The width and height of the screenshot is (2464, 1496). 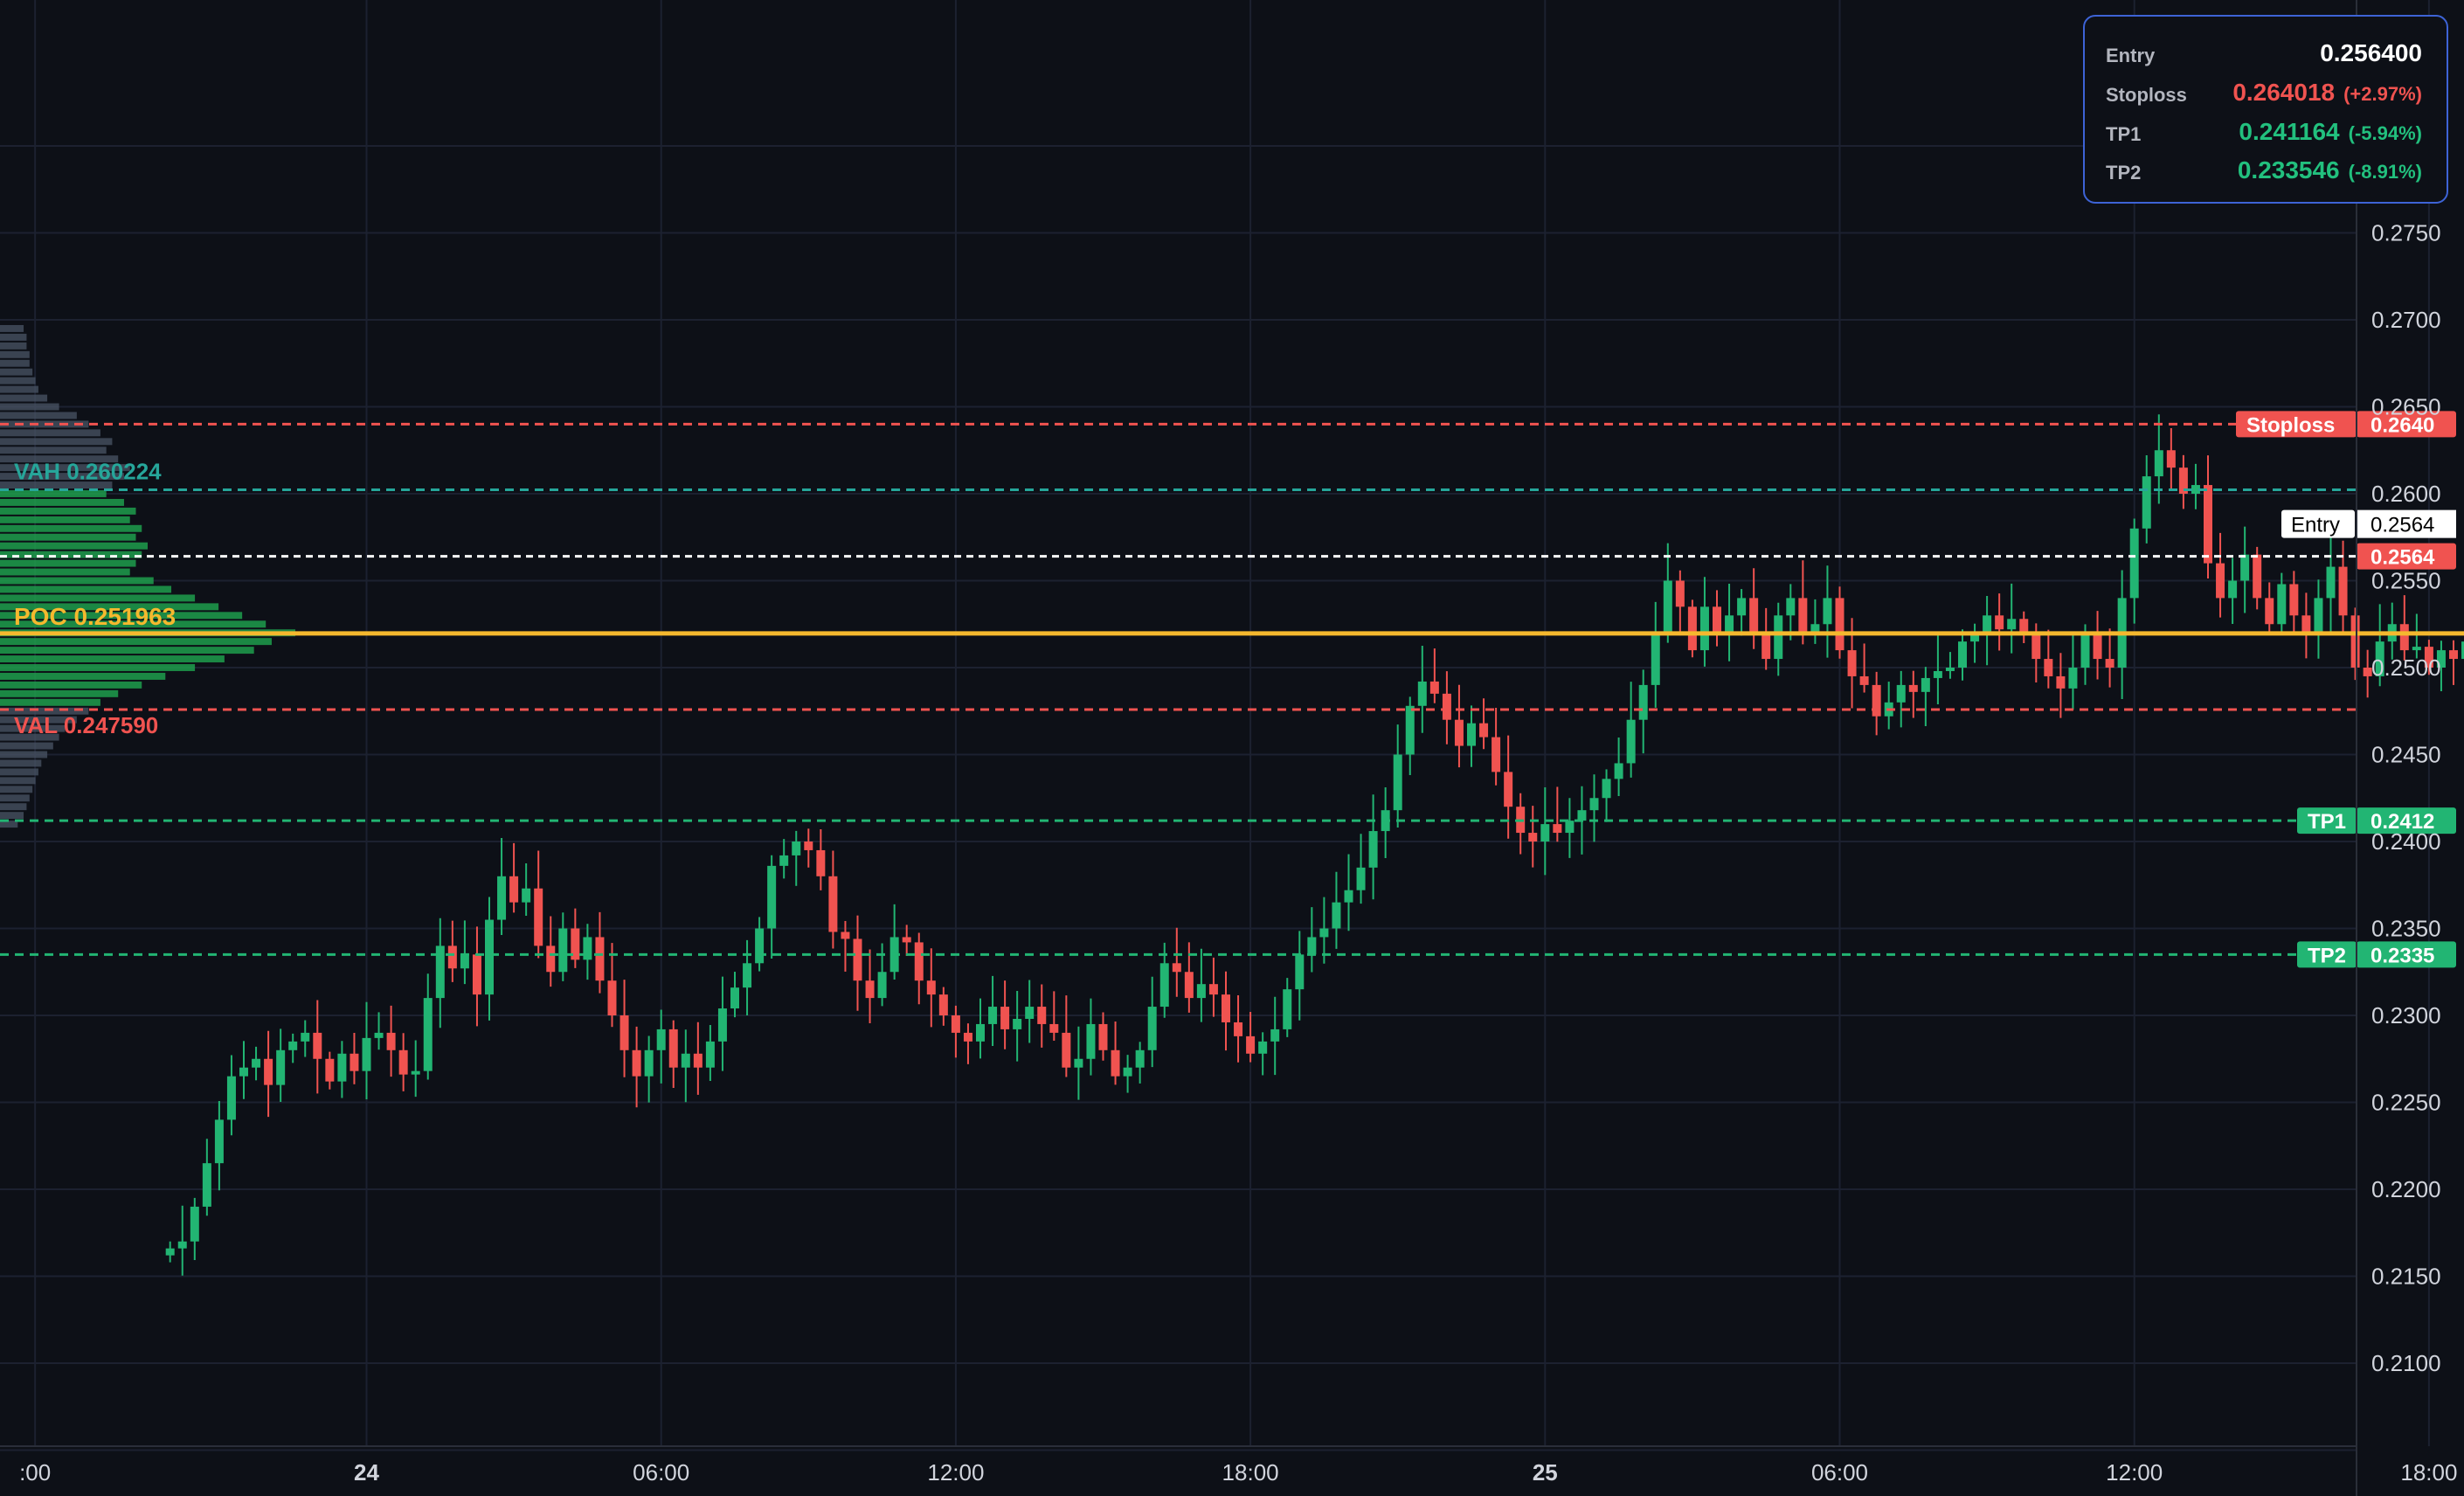 What do you see at coordinates (2327, 93) in the screenshot?
I see `info-value-stoploss: 0.264018 (+2.97%)` at bounding box center [2327, 93].